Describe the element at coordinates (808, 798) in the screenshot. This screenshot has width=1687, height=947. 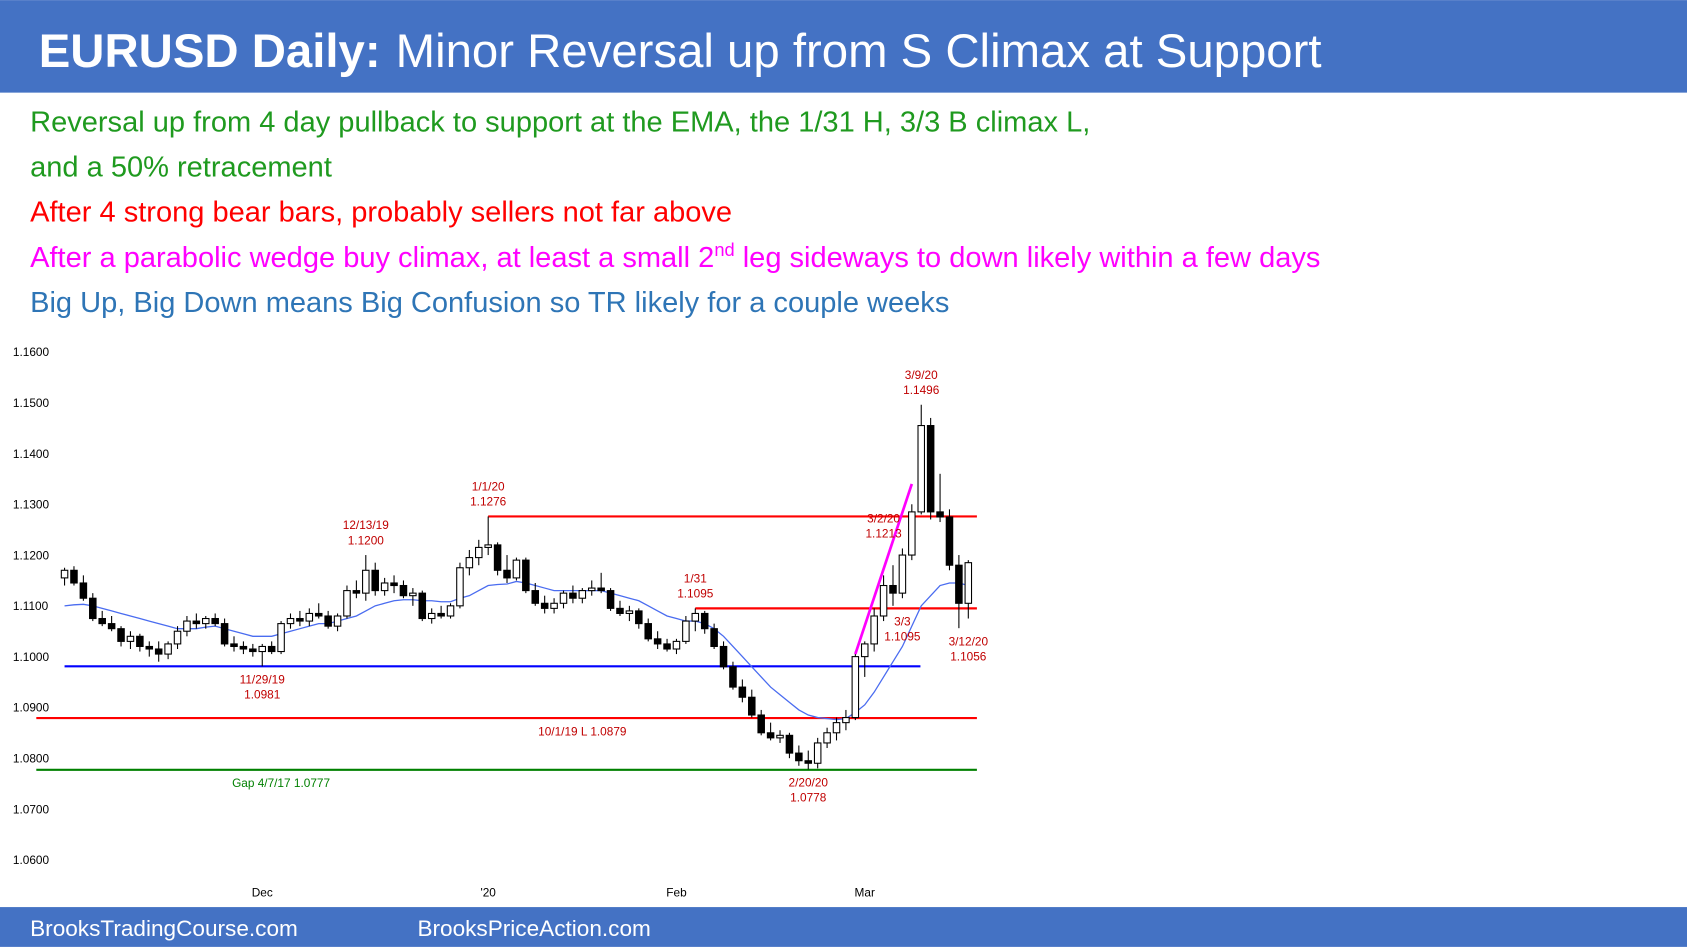
I see `annotation: 1.0778` at that location.